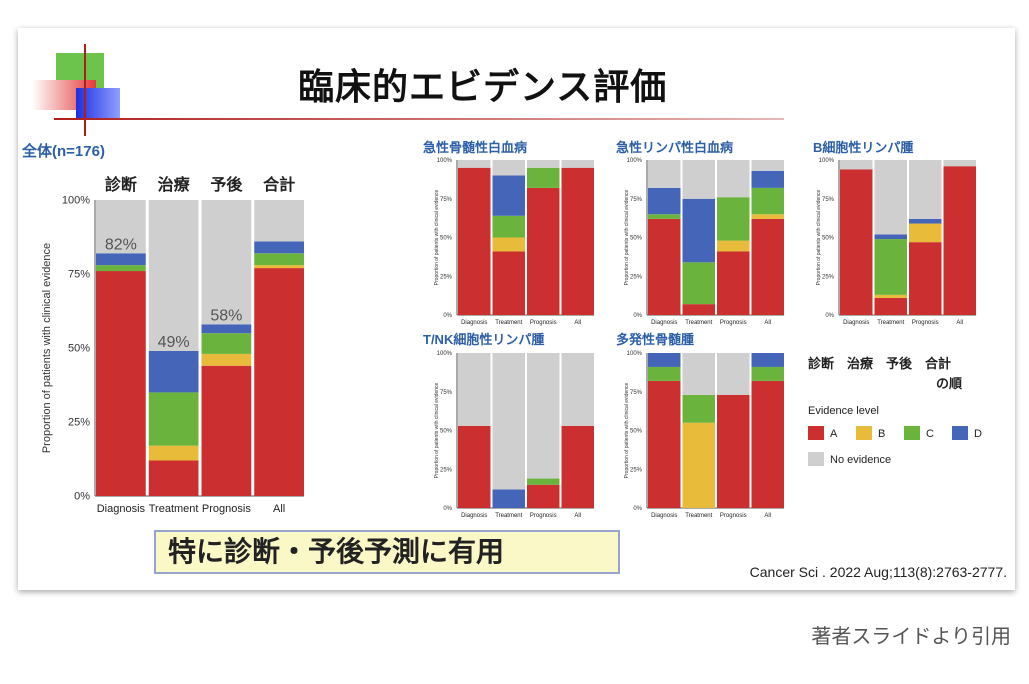  Describe the element at coordinates (878, 572) in the screenshot. I see `citation: Cancer Sci . 2022 Aug;113(8):2763-2777.` at that location.